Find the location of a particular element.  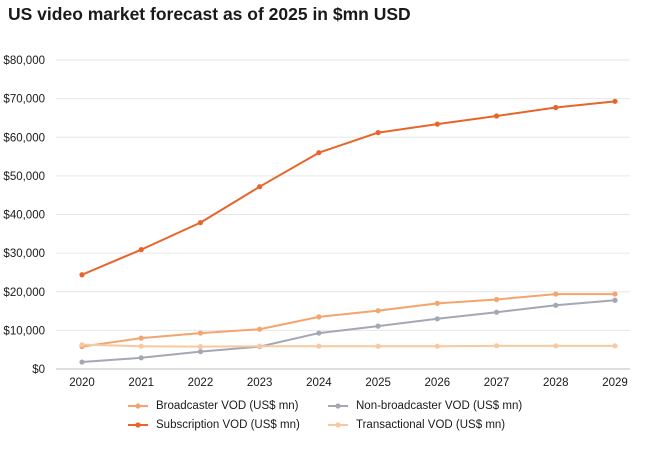

y-tick-label: $50,000 is located at coordinates (24, 177).